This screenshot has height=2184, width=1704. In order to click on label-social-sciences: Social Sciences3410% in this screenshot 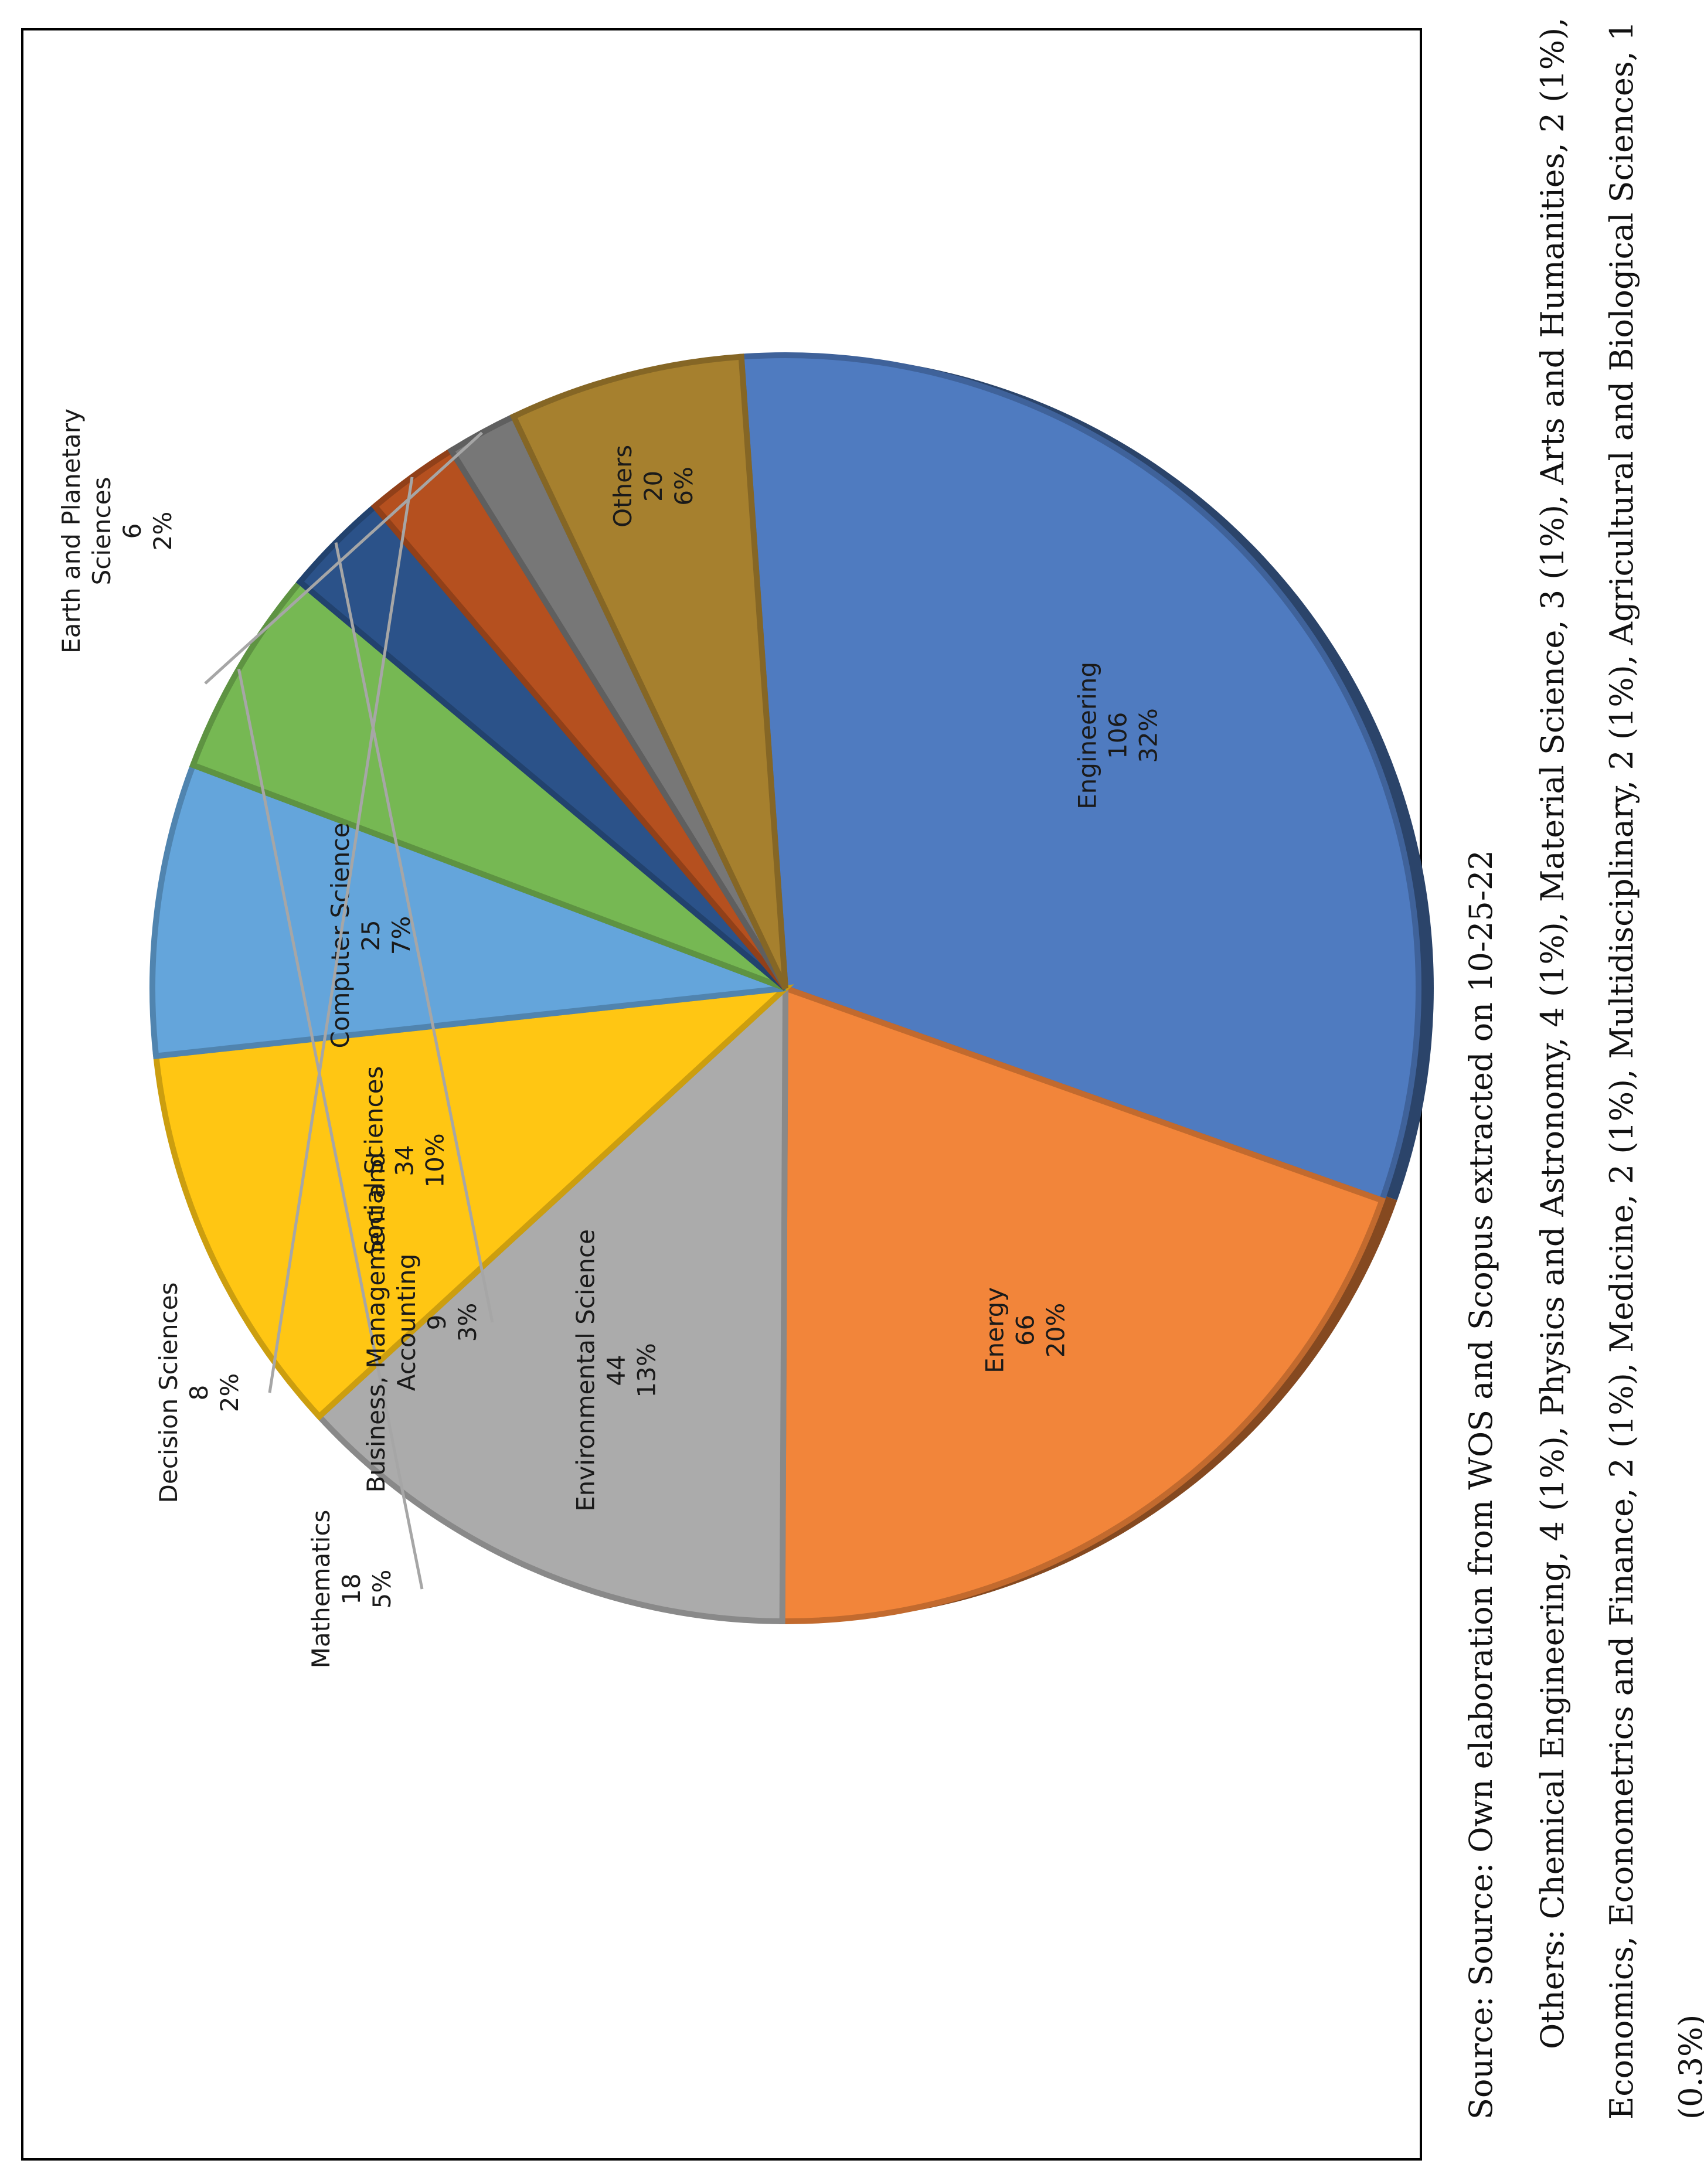, I will do `click(405, 1161)`.